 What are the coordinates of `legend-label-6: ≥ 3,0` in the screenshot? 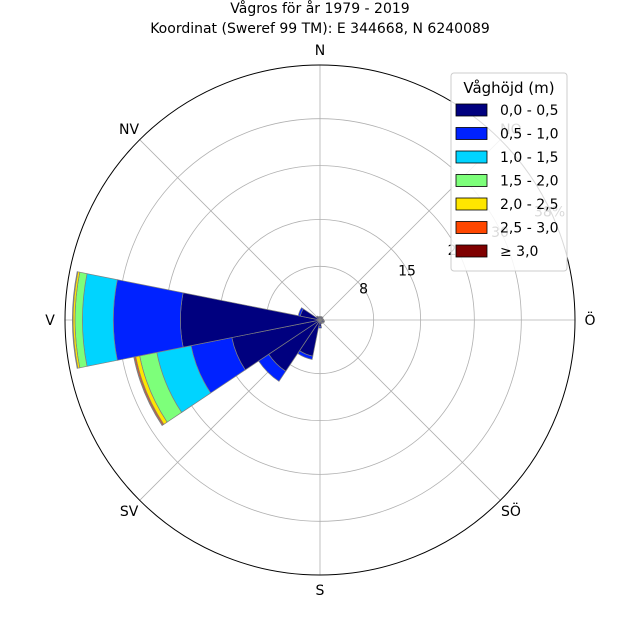 It's located at (519, 252).